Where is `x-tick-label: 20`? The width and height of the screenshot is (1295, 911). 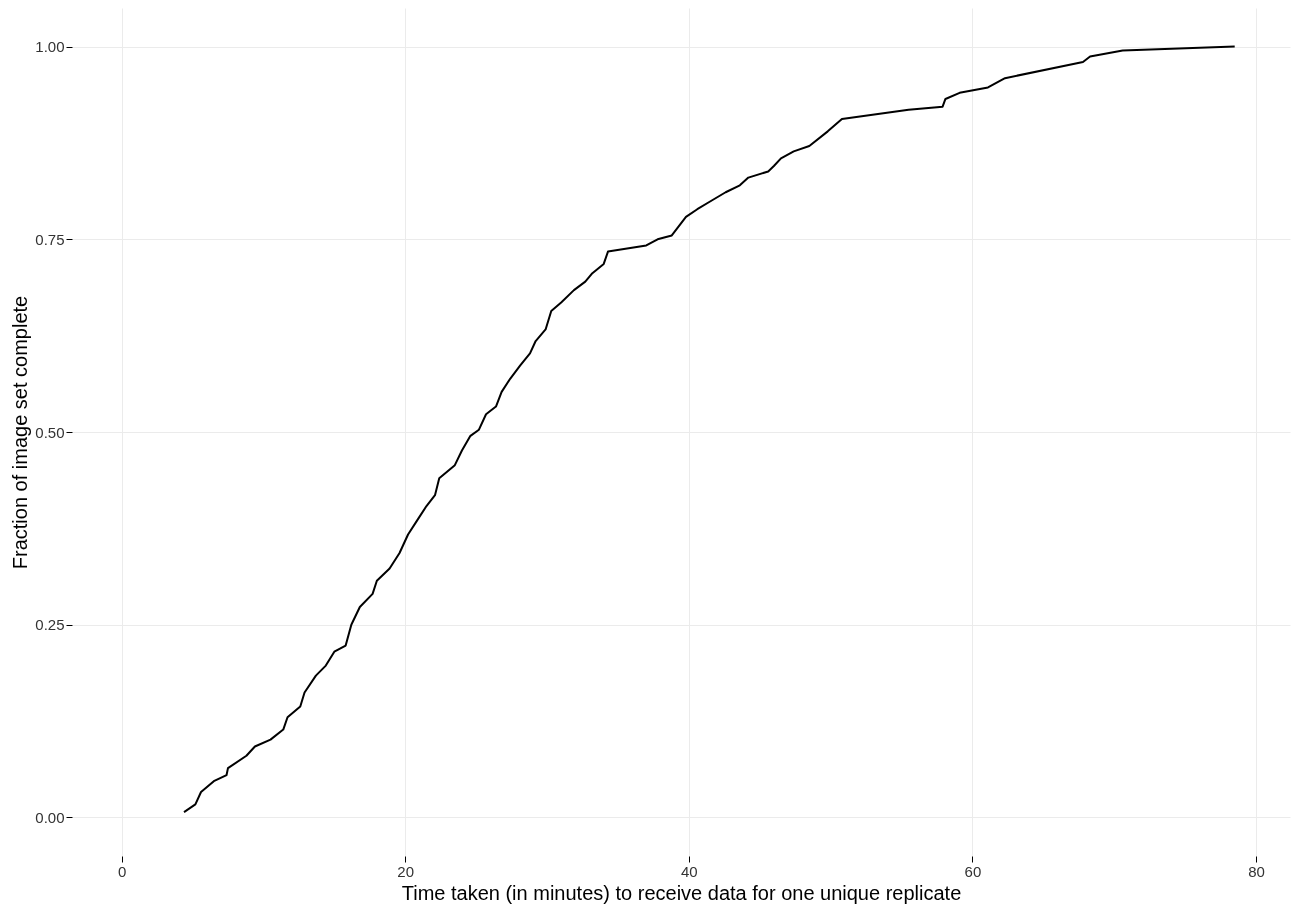
x-tick-label: 20 is located at coordinates (406, 871).